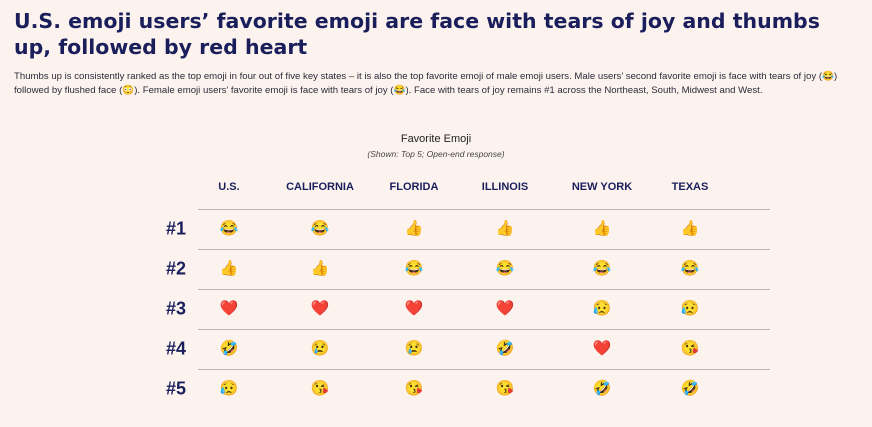  I want to click on column-header: ILLINOIS, so click(505, 187).